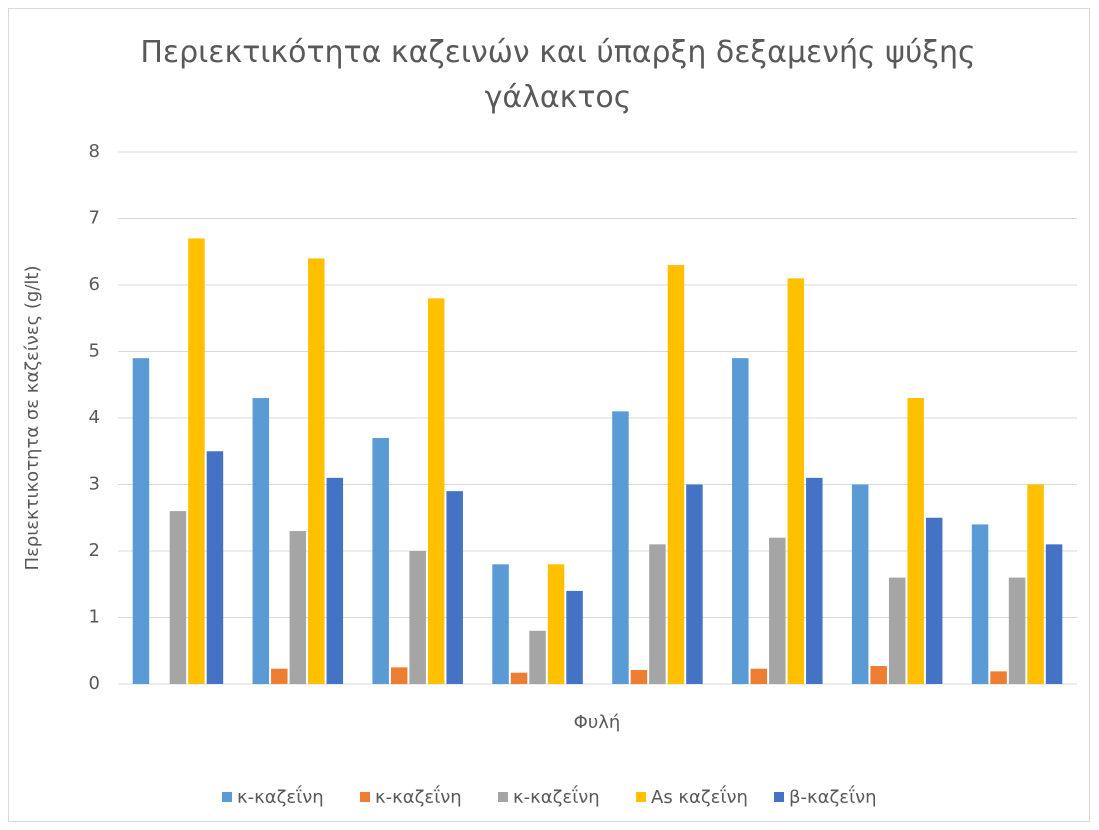 The width and height of the screenshot is (1099, 830). I want to click on y-tick-label: 0, so click(94, 683).